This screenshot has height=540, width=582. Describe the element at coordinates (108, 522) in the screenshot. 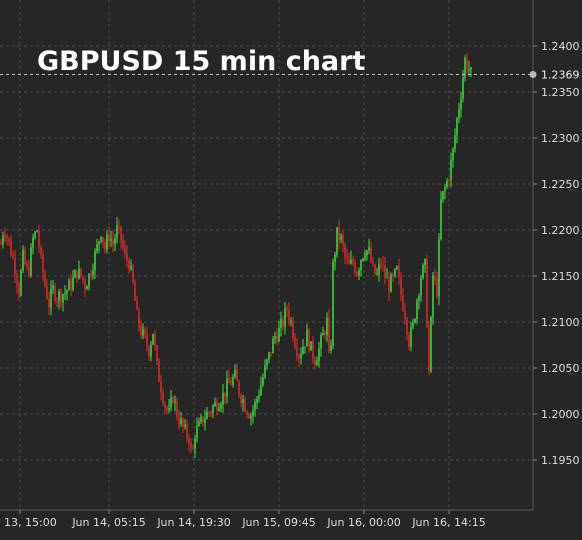

I see `x-tick-label: Jun 14, 05:15` at that location.